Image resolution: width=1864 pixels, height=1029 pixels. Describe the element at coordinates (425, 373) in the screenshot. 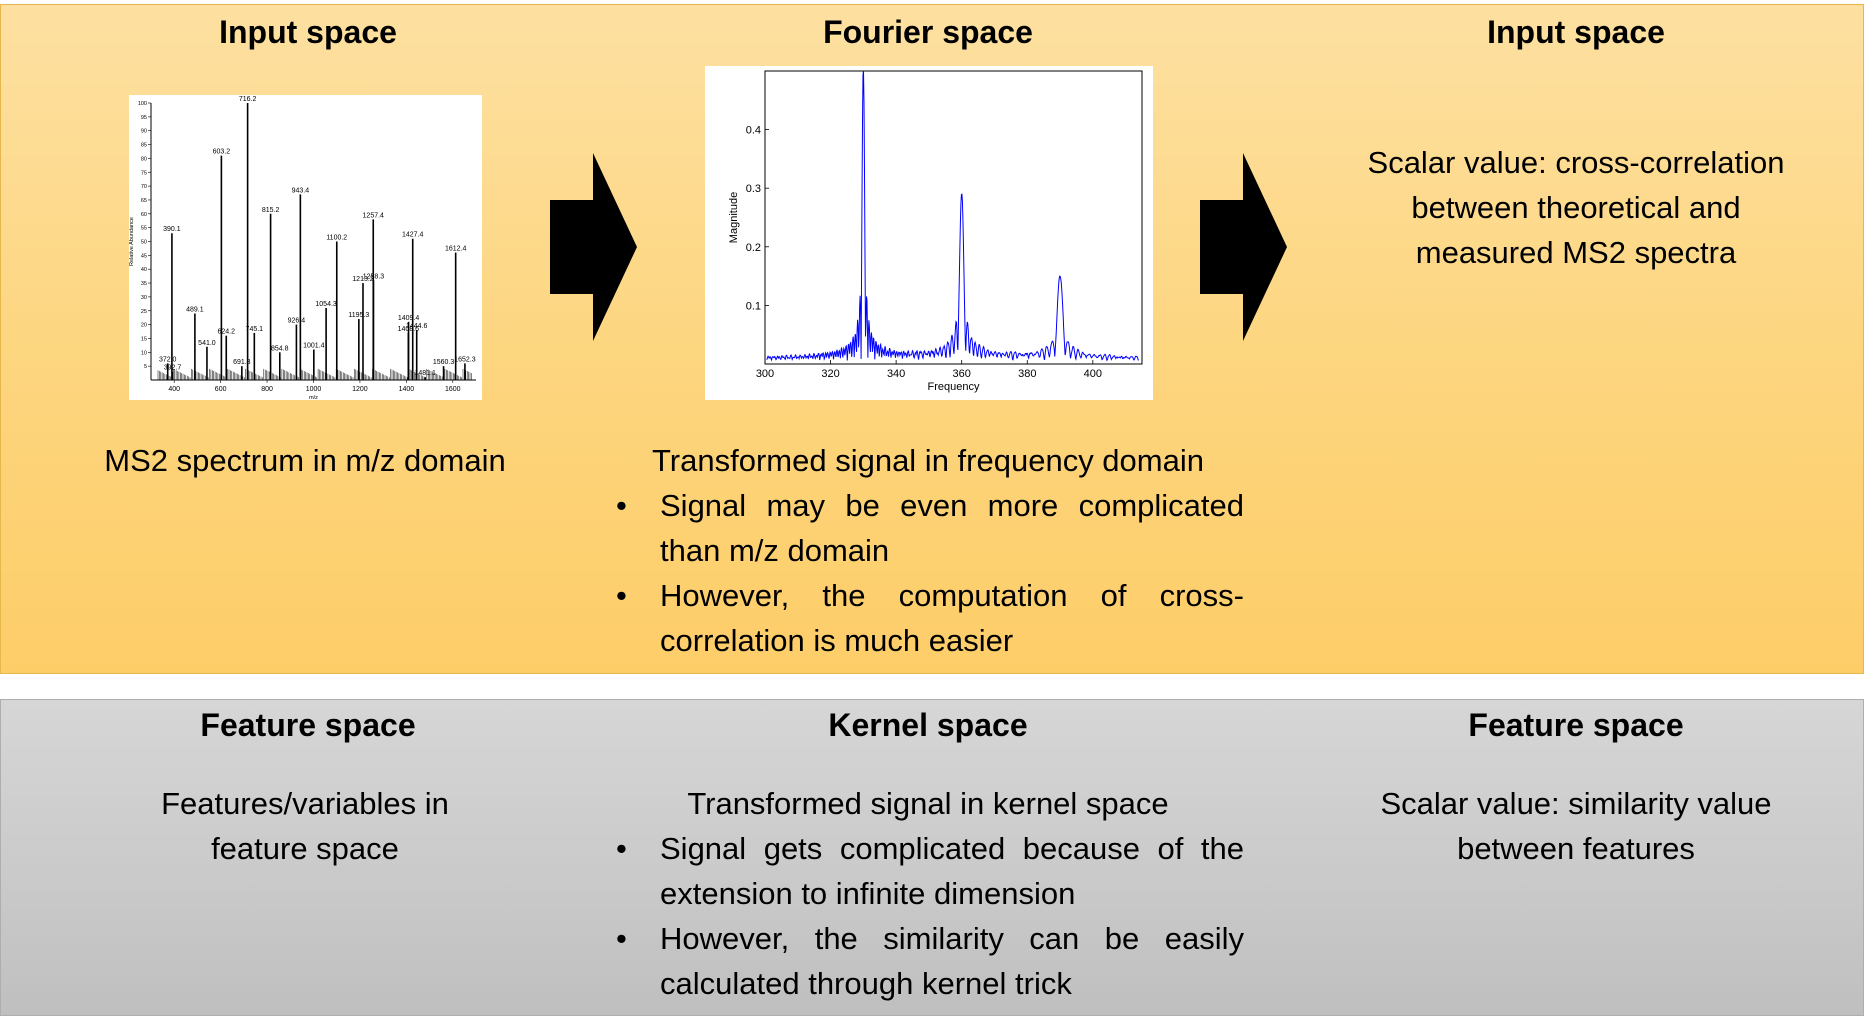

I see `peak-label: 1481.1` at that location.